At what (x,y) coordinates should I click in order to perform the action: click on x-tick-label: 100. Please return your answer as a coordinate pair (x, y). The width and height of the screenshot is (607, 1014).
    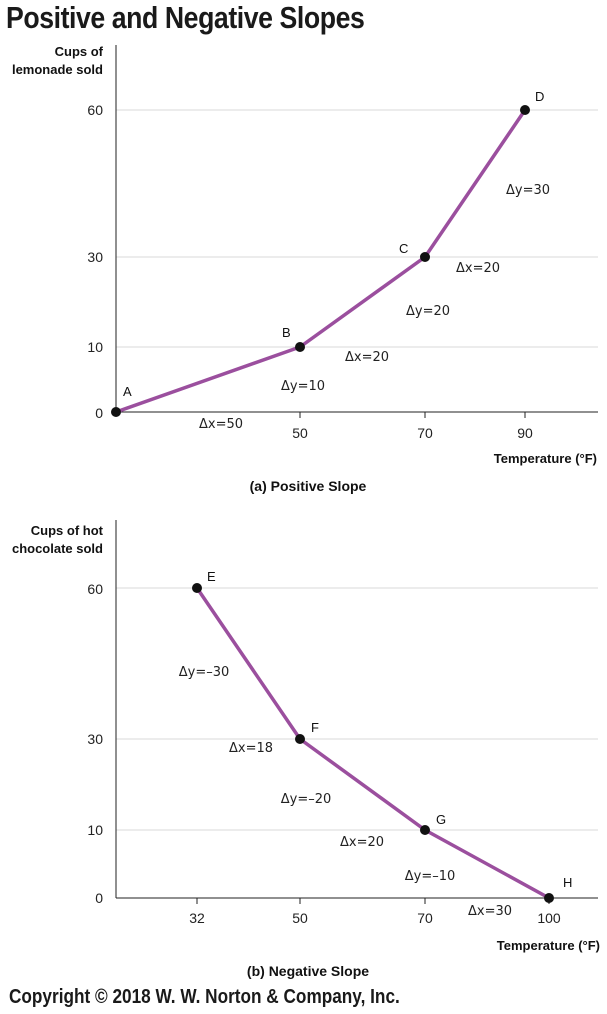
    Looking at the image, I should click on (549, 918).